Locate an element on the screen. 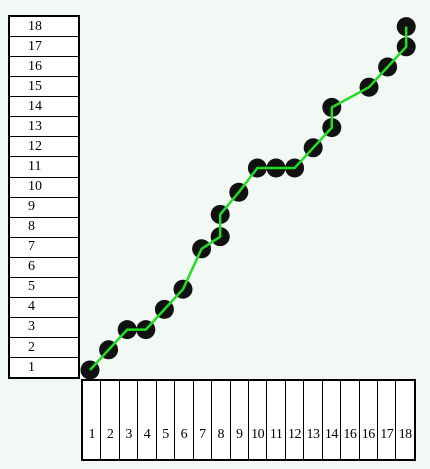 Image resolution: width=430 pixels, height=469 pixels. y-tick-label: 6 is located at coordinates (44, 268).